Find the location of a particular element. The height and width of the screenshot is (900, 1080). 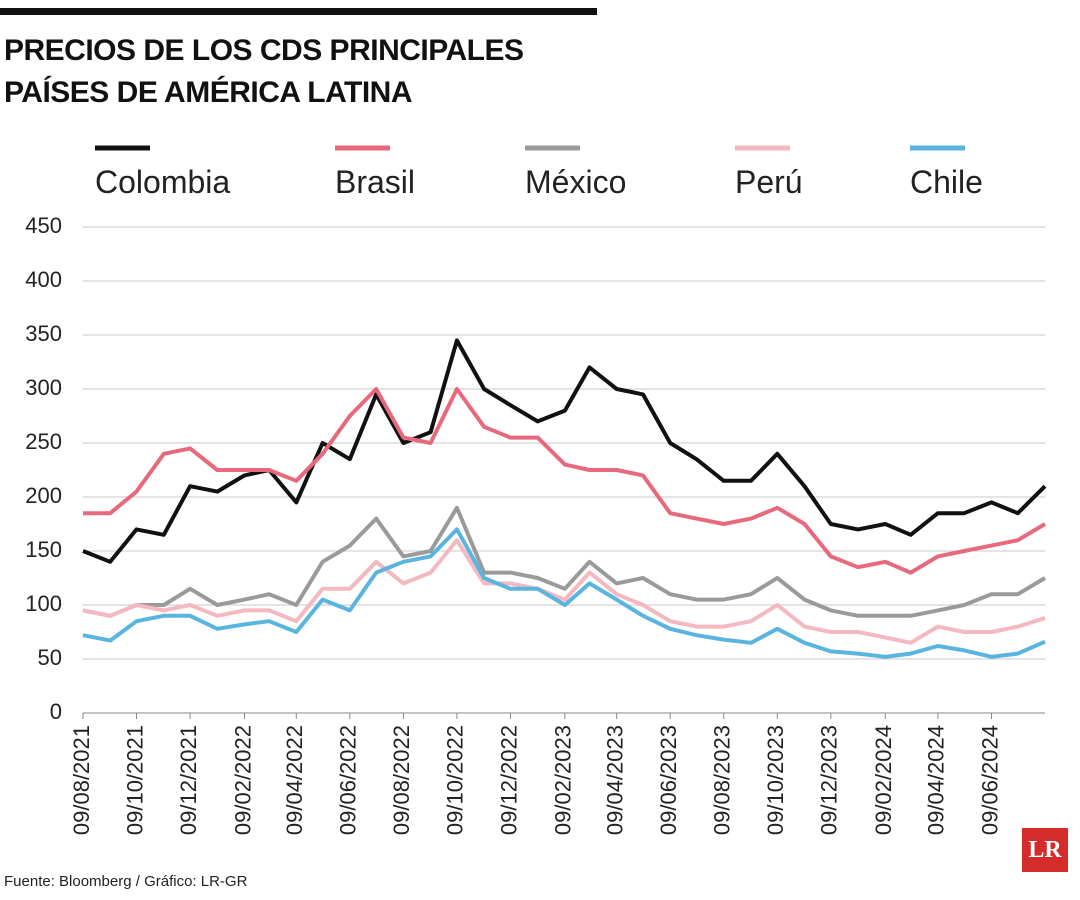

x-tick-label: 09/12/2022 is located at coordinates (508, 780).